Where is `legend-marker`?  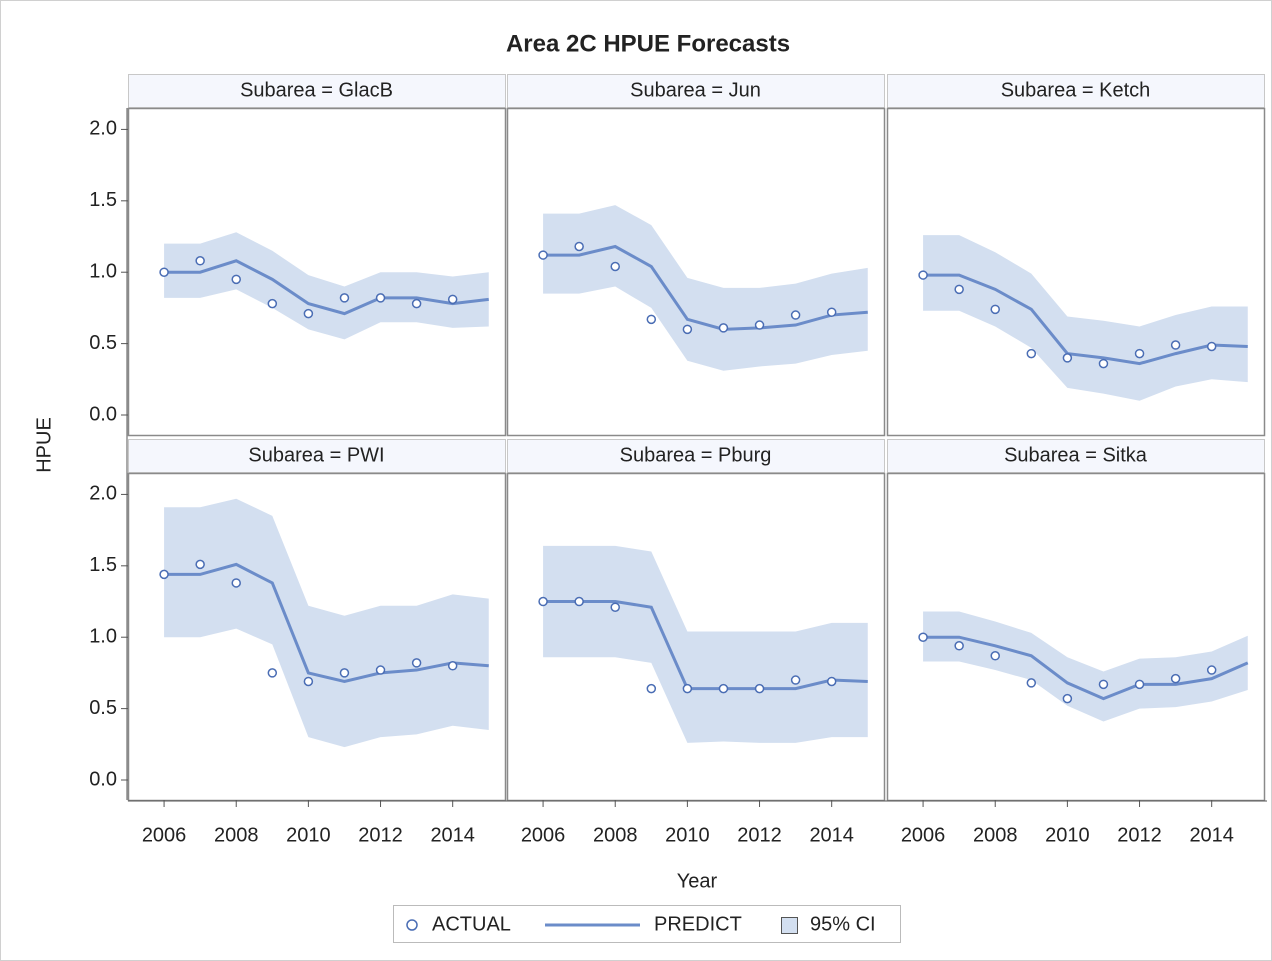
legend-marker is located at coordinates (412, 925).